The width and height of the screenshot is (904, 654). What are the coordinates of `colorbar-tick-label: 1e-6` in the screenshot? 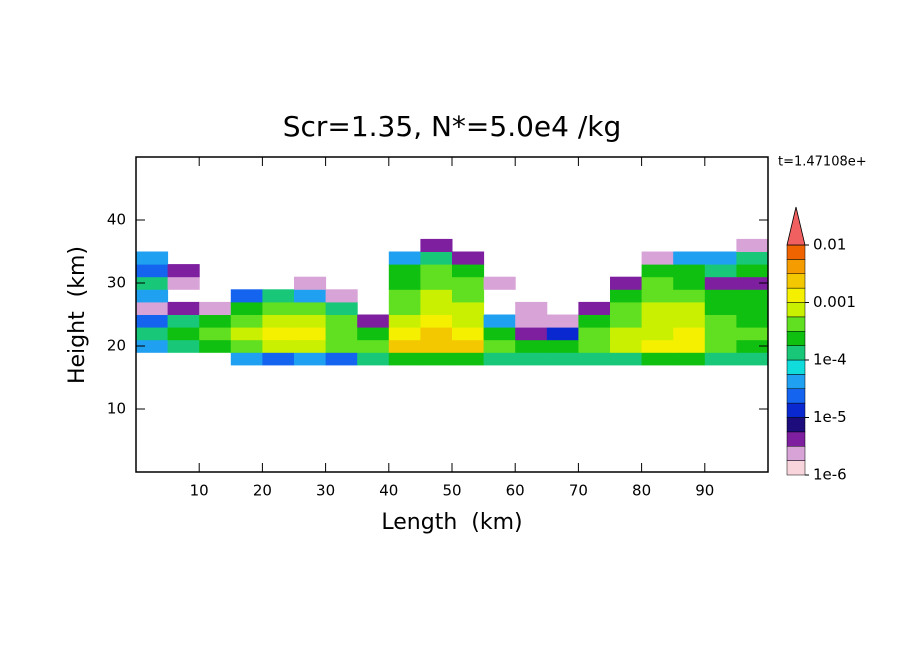 It's located at (830, 475).